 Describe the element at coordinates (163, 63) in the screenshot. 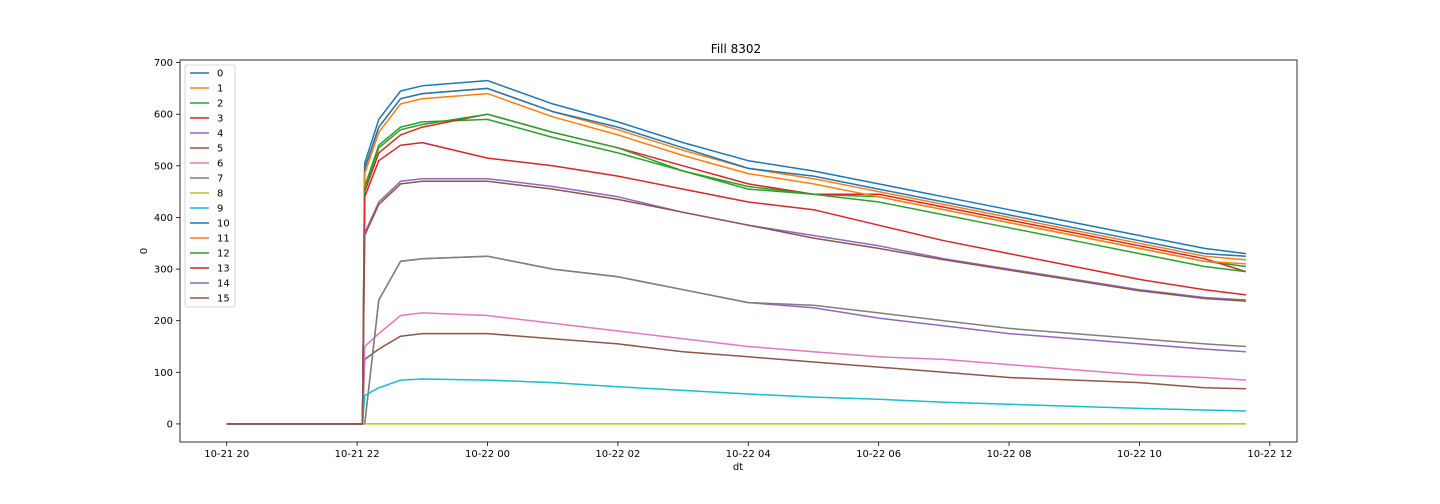

I see `y-tick-label-7: 700` at that location.